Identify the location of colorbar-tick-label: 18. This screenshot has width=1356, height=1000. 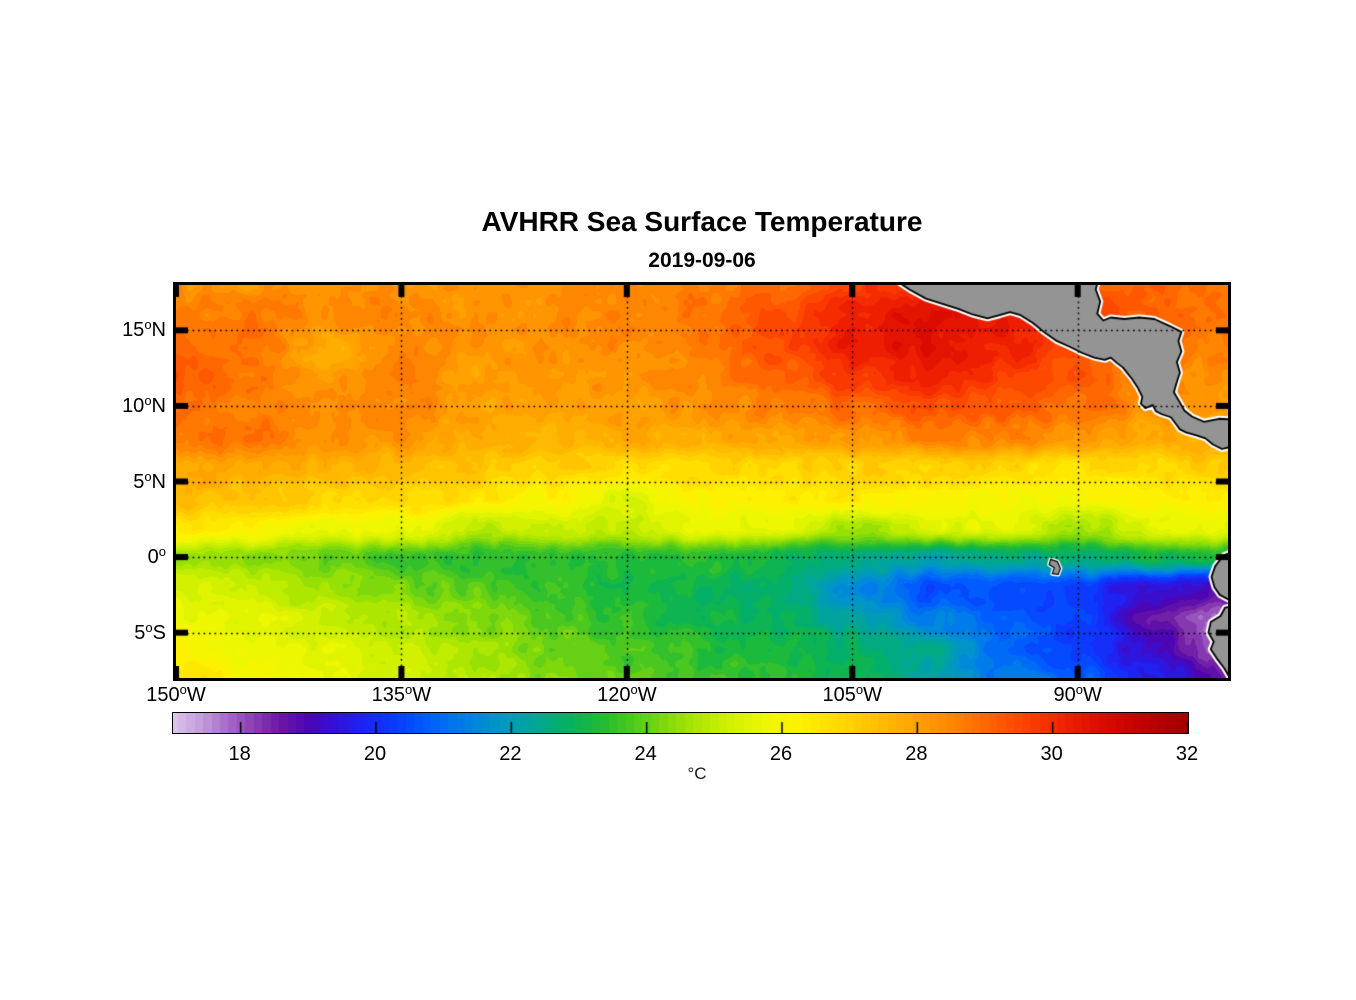
(239, 754).